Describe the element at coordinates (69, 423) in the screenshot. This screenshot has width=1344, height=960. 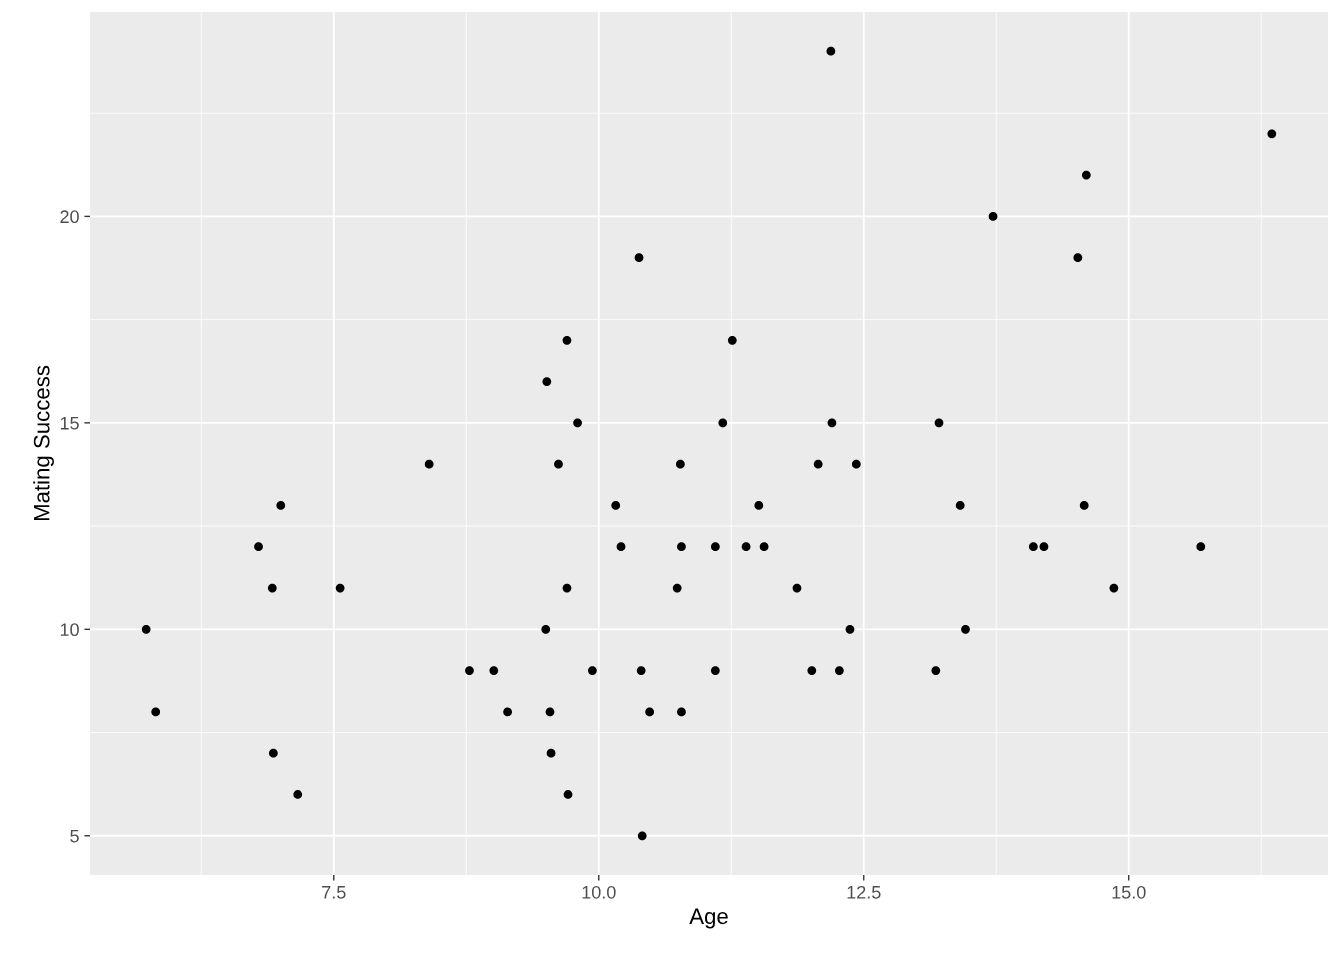
I see `y-tick-label: 15` at that location.